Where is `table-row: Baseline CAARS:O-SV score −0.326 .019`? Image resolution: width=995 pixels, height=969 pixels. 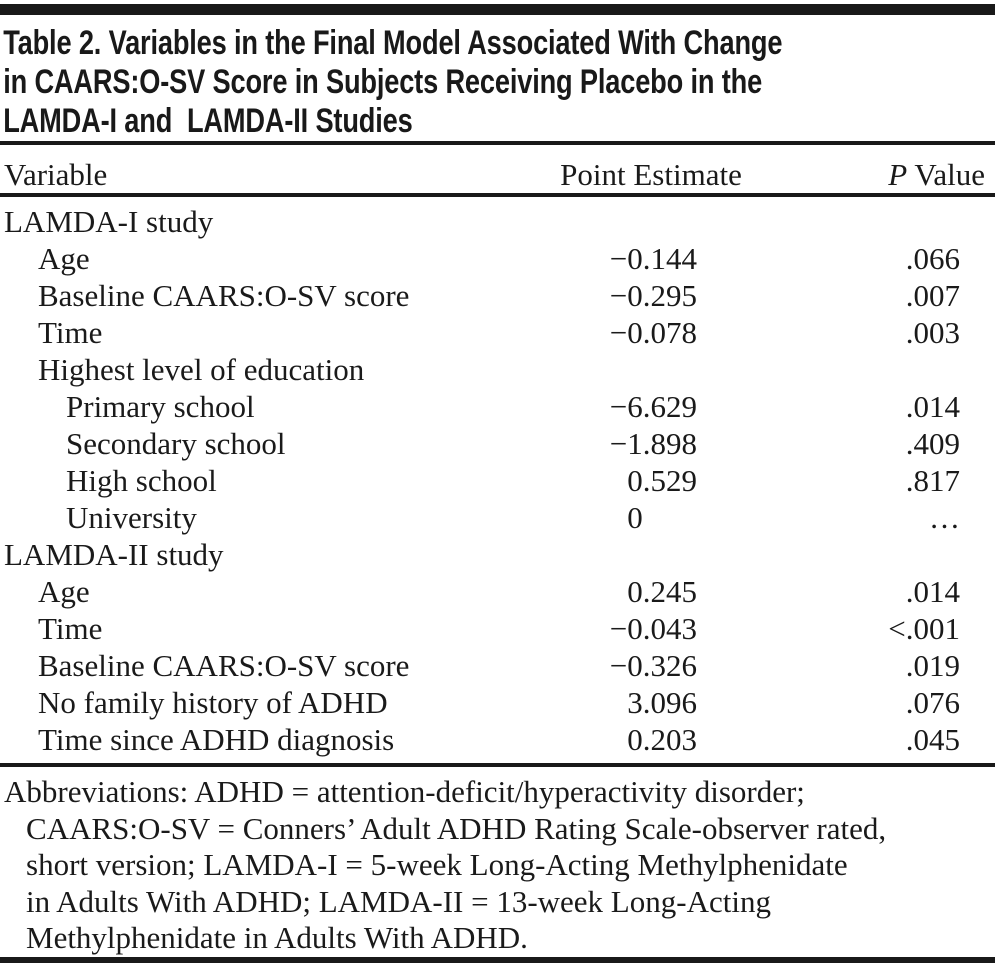
table-row: Baseline CAARS:O-SV score −0.326 .019 is located at coordinates (497, 665).